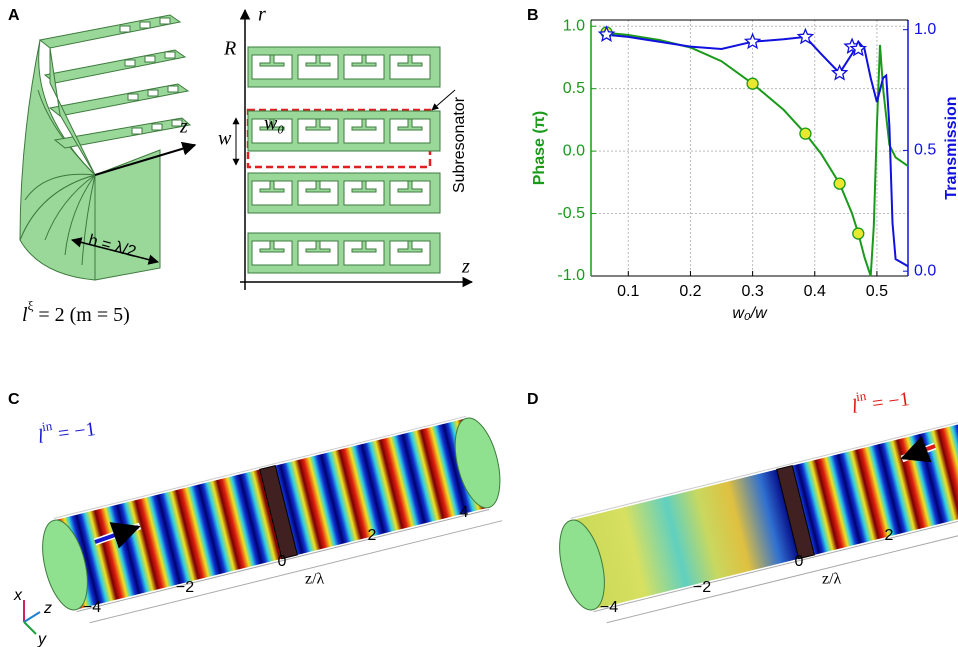 The height and width of the screenshot is (647, 958). What do you see at coordinates (14, 15) in the screenshot?
I see `panel-label: A` at bounding box center [14, 15].